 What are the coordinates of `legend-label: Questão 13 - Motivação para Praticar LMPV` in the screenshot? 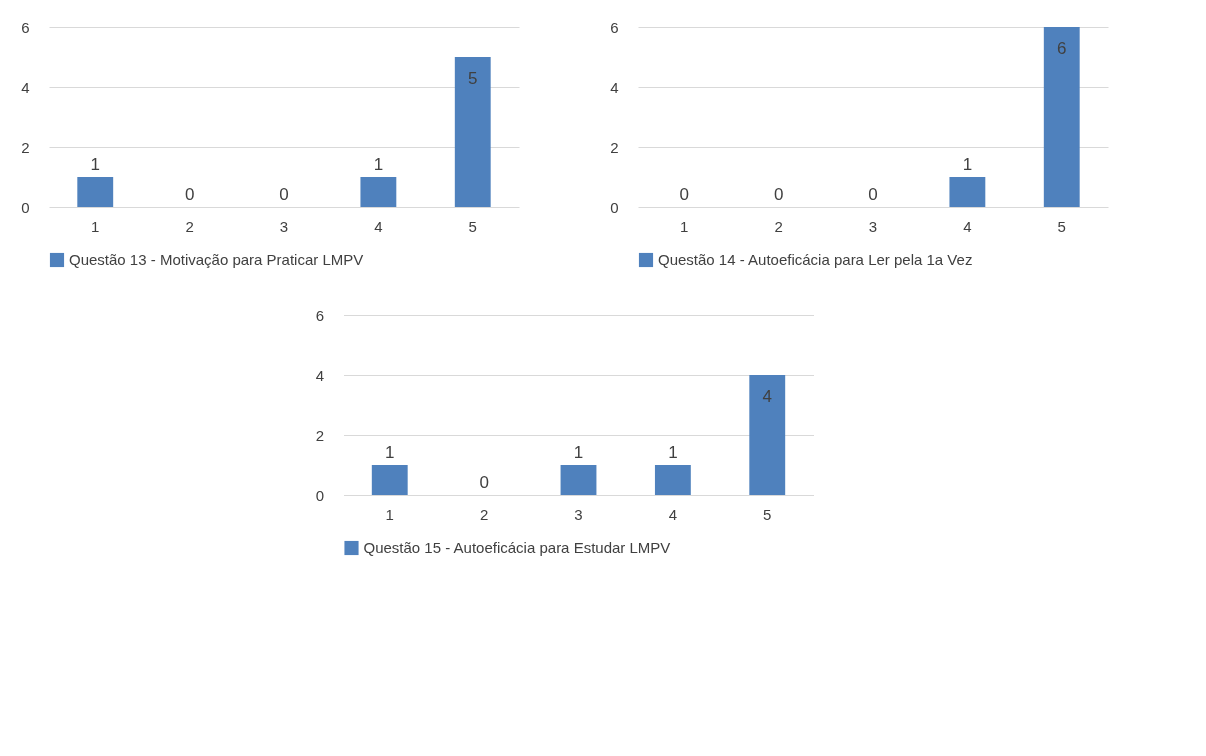 It's located at (216, 259).